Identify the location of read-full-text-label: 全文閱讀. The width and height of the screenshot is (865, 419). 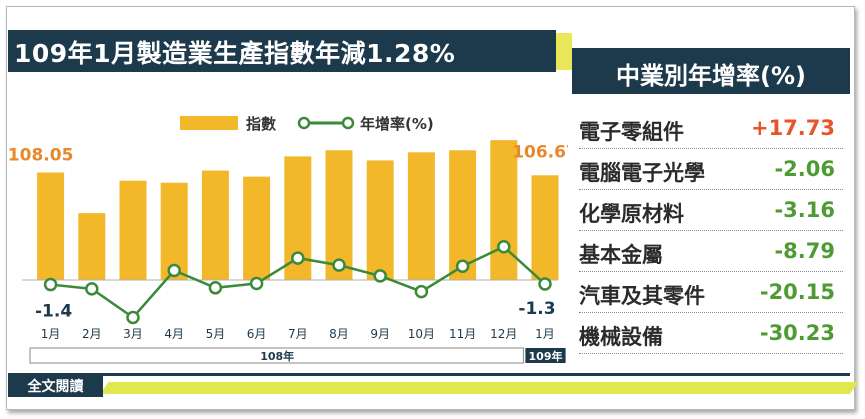
(55, 387).